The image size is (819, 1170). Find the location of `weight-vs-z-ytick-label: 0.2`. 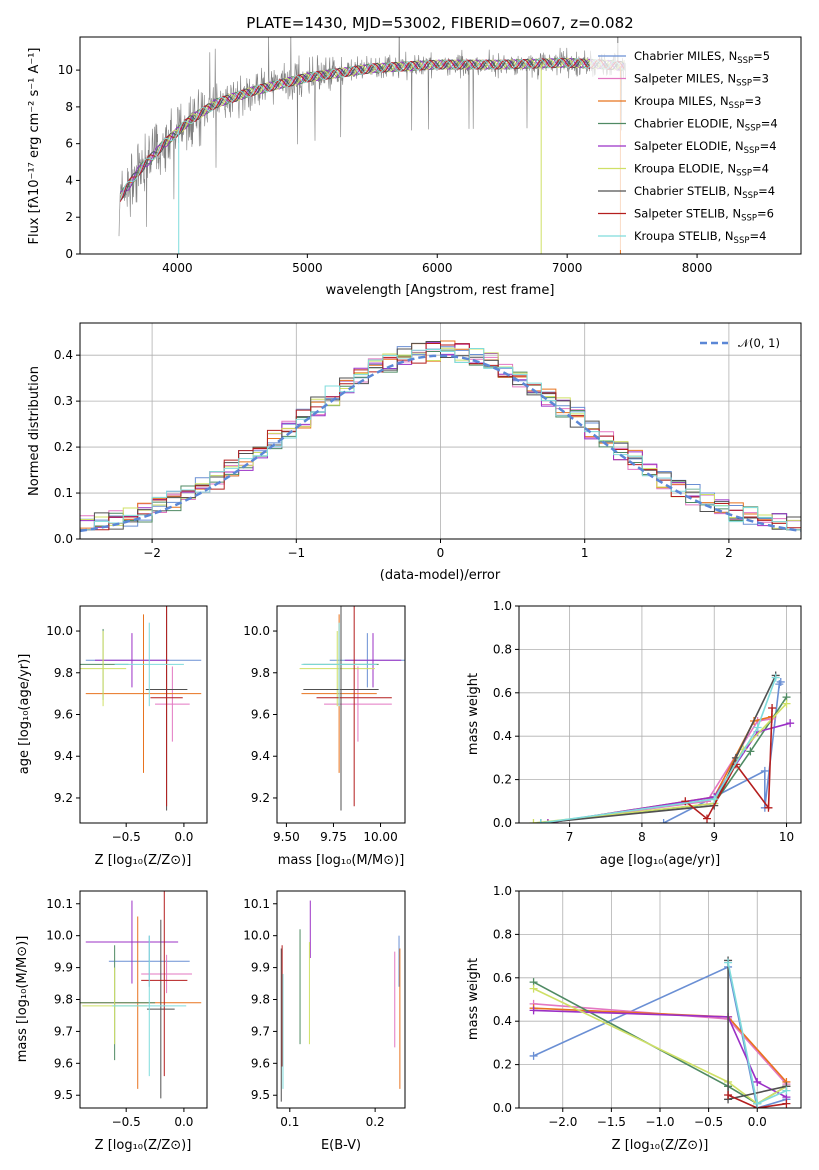

weight-vs-z-ytick-label: 0.2 is located at coordinates (502, 1065).